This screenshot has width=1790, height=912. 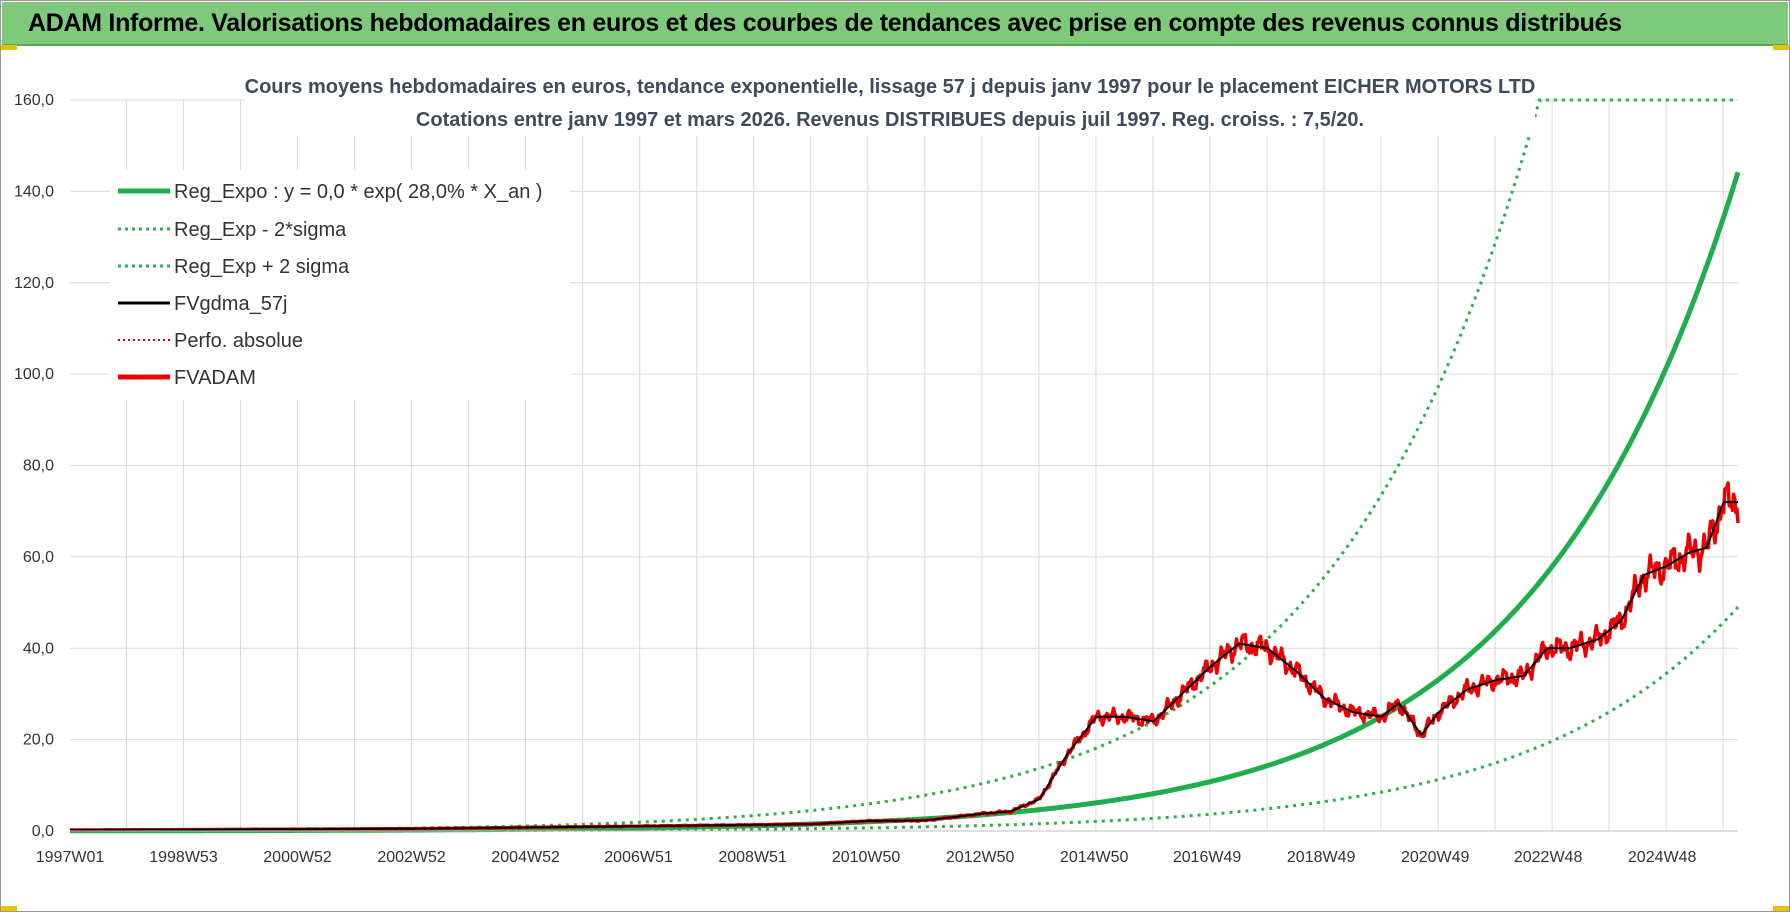 I want to click on y-tick-label: 40,0, so click(x=38, y=648).